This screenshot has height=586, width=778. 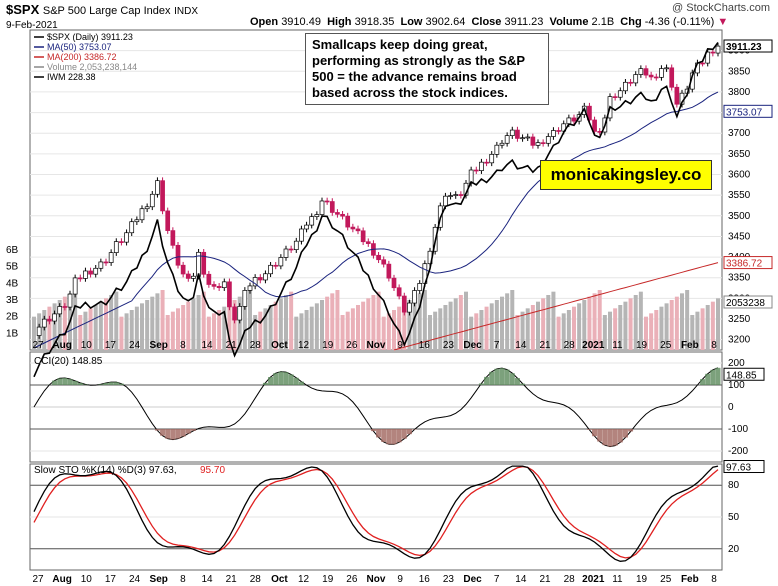 I want to click on symbol: $SPX, so click(x=23, y=9).